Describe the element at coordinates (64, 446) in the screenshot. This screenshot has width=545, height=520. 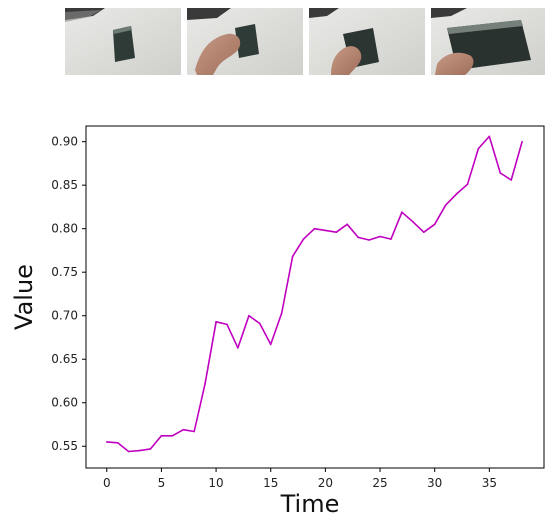
I see `y-tick-label: 0.55` at that location.